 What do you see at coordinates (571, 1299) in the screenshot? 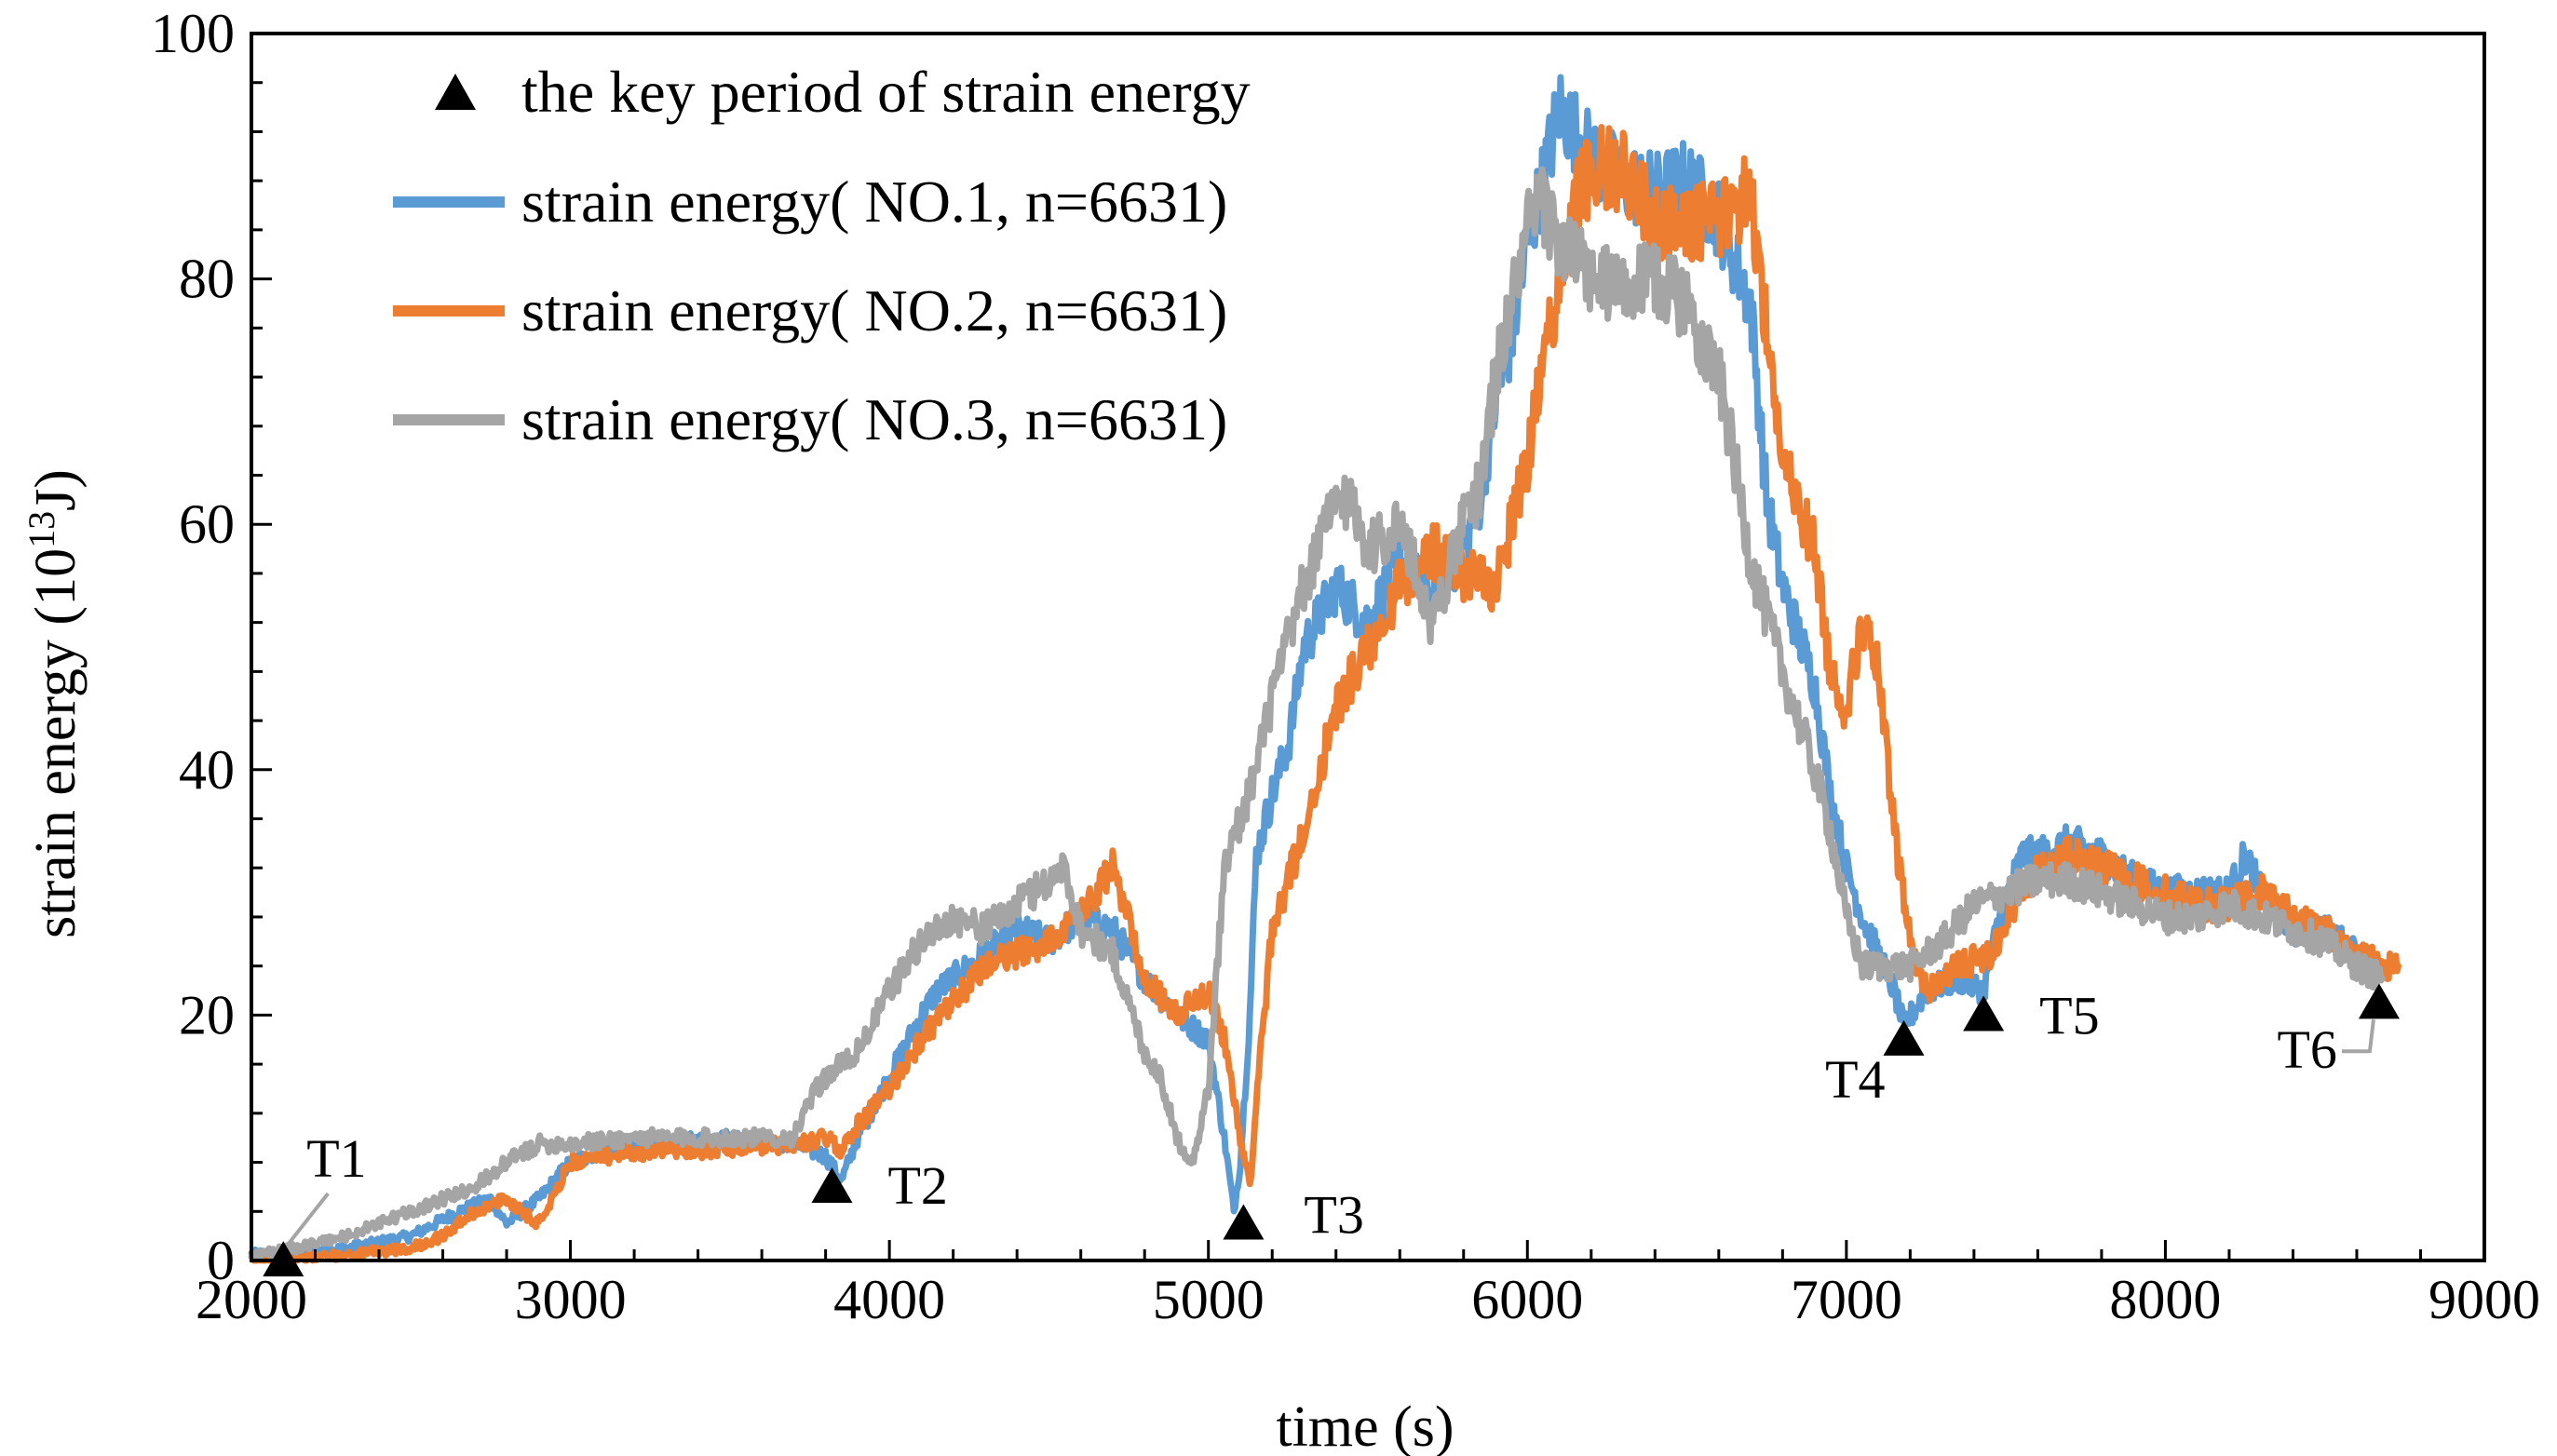
I see `x-tick-label: 3000` at bounding box center [571, 1299].